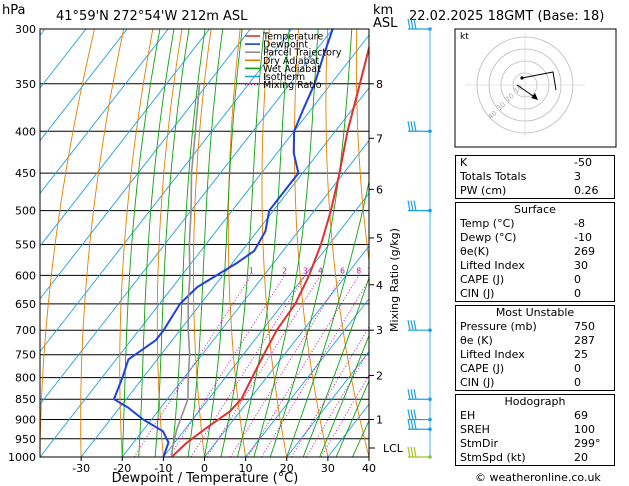 This screenshot has width=629, height=486. Describe the element at coordinates (328, 468) in the screenshot. I see `x-tick-label: 30` at that location.